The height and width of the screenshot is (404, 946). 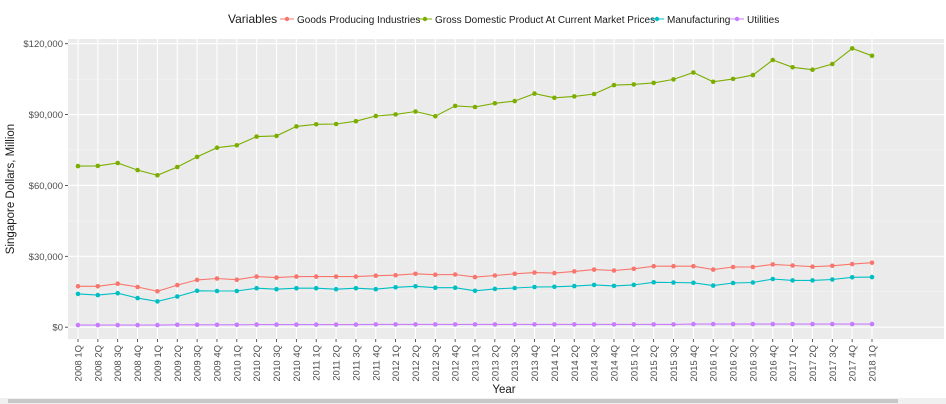 I want to click on x-tick-label: 2012 3Q, so click(x=436, y=363).